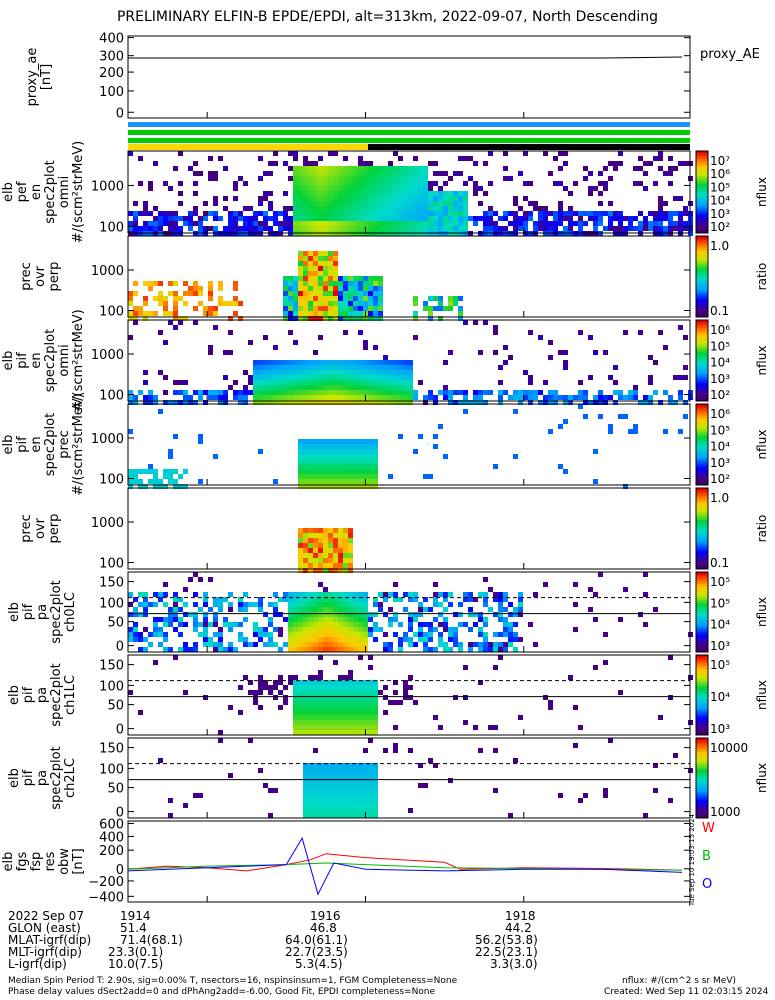 This screenshot has height=1000, width=775. Describe the element at coordinates (410, 695) in the screenshot. I see `spectrogram-elb_pif_pa_spec2plot_ch1LC` at that location.